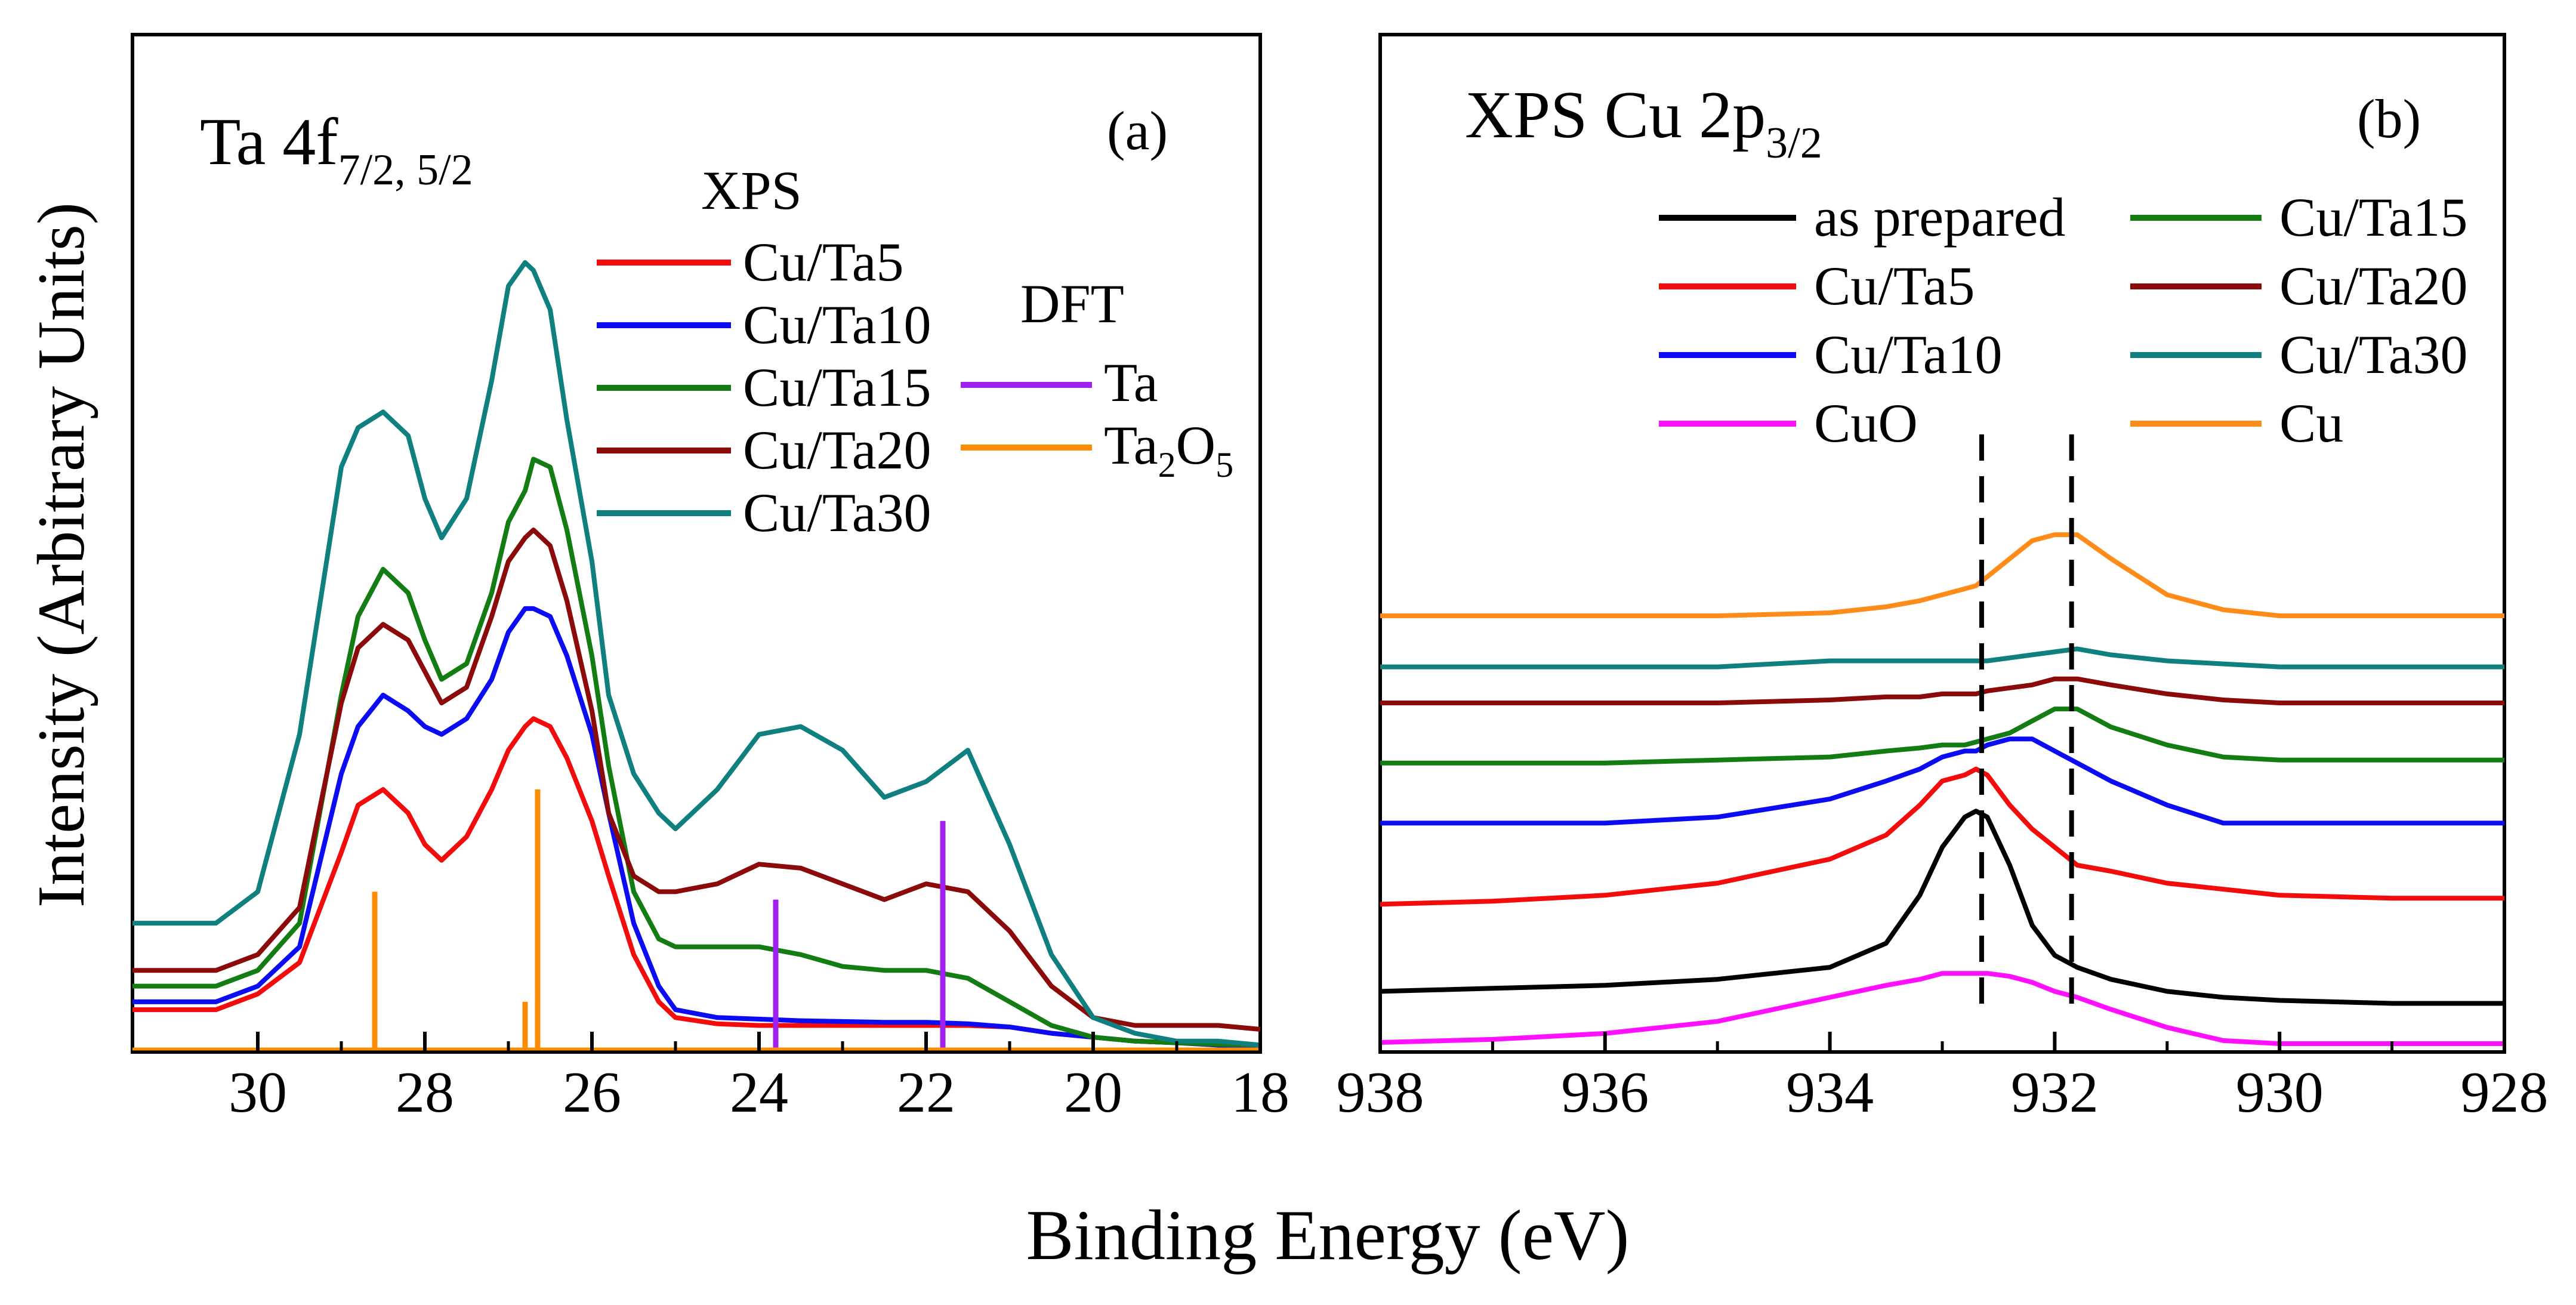 The width and height of the screenshot is (2576, 1305). I want to click on x-axis-label: Binding Energy (eV), so click(1328, 1235).